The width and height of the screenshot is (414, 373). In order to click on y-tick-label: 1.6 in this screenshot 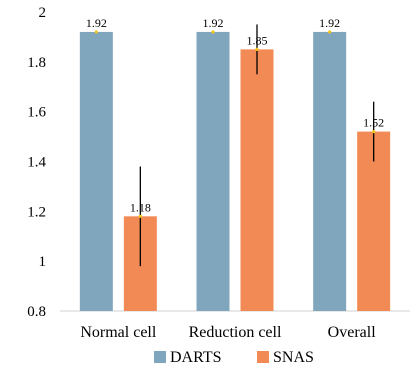, I will do `click(36, 113)`.